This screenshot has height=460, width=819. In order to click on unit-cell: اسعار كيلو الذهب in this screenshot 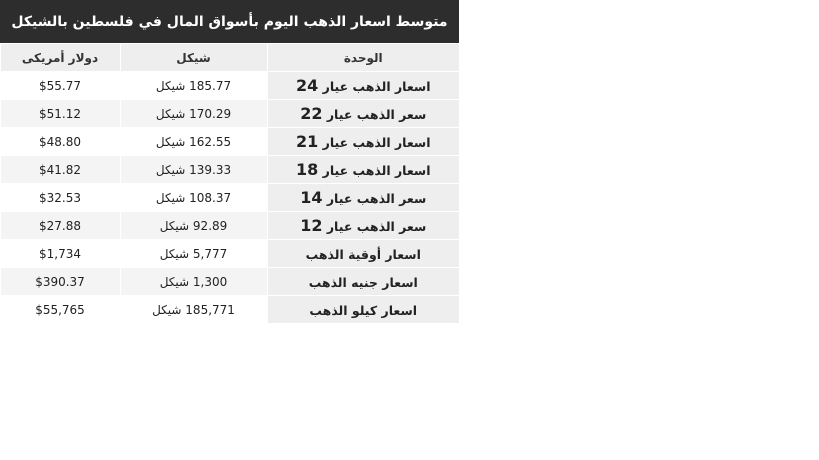, I will do `click(362, 309)`.